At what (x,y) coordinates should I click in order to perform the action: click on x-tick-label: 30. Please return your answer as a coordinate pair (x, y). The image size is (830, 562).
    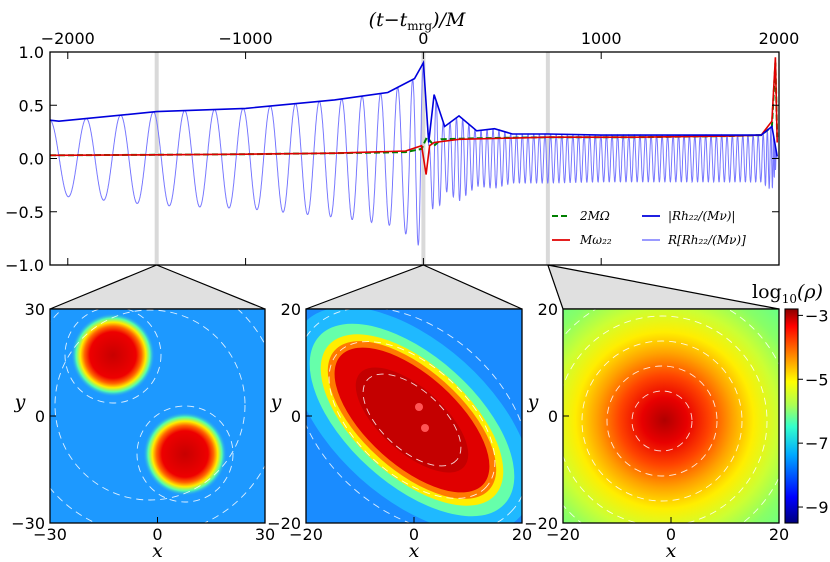
    Looking at the image, I should click on (265, 534).